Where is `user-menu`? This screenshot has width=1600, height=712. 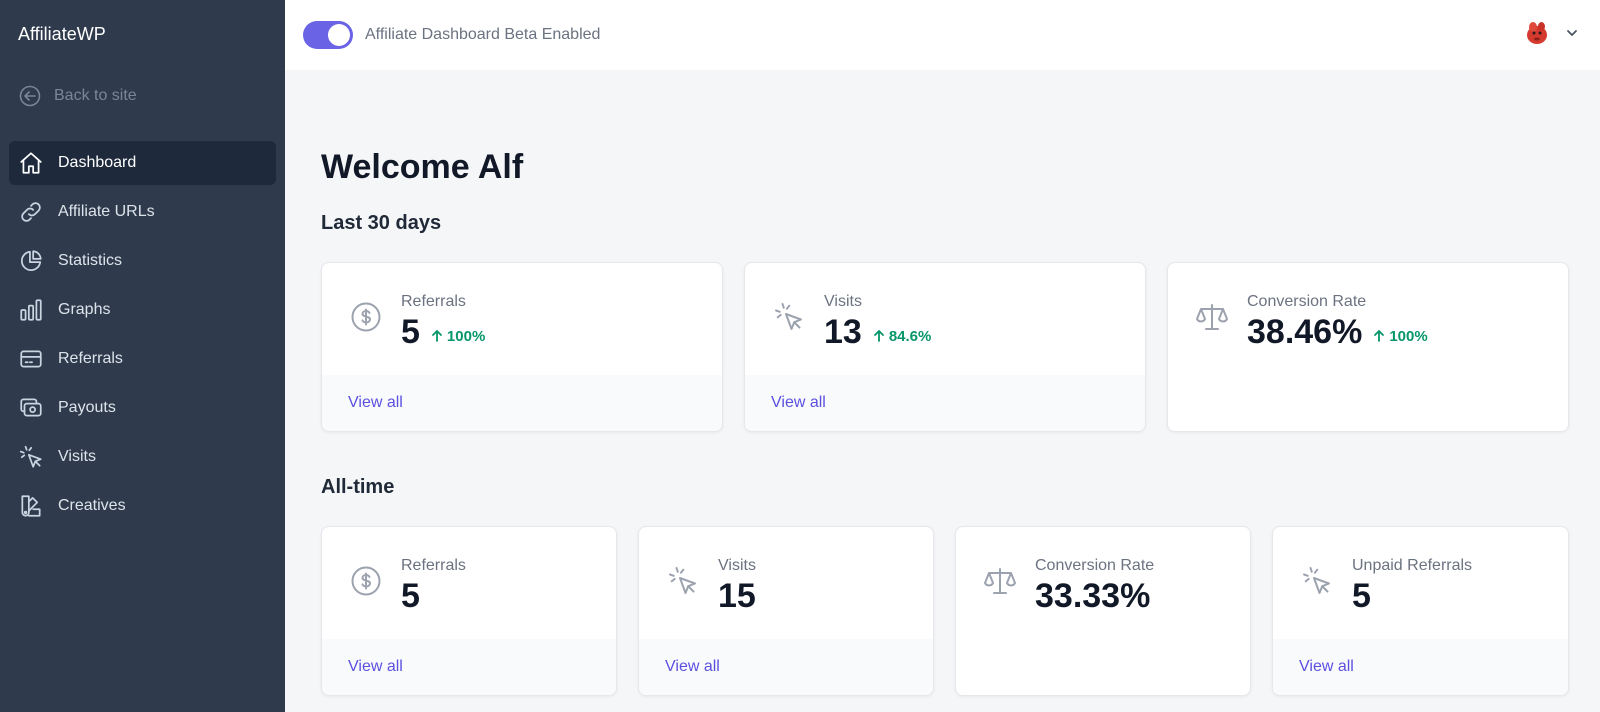
user-menu is located at coordinates (1552, 33).